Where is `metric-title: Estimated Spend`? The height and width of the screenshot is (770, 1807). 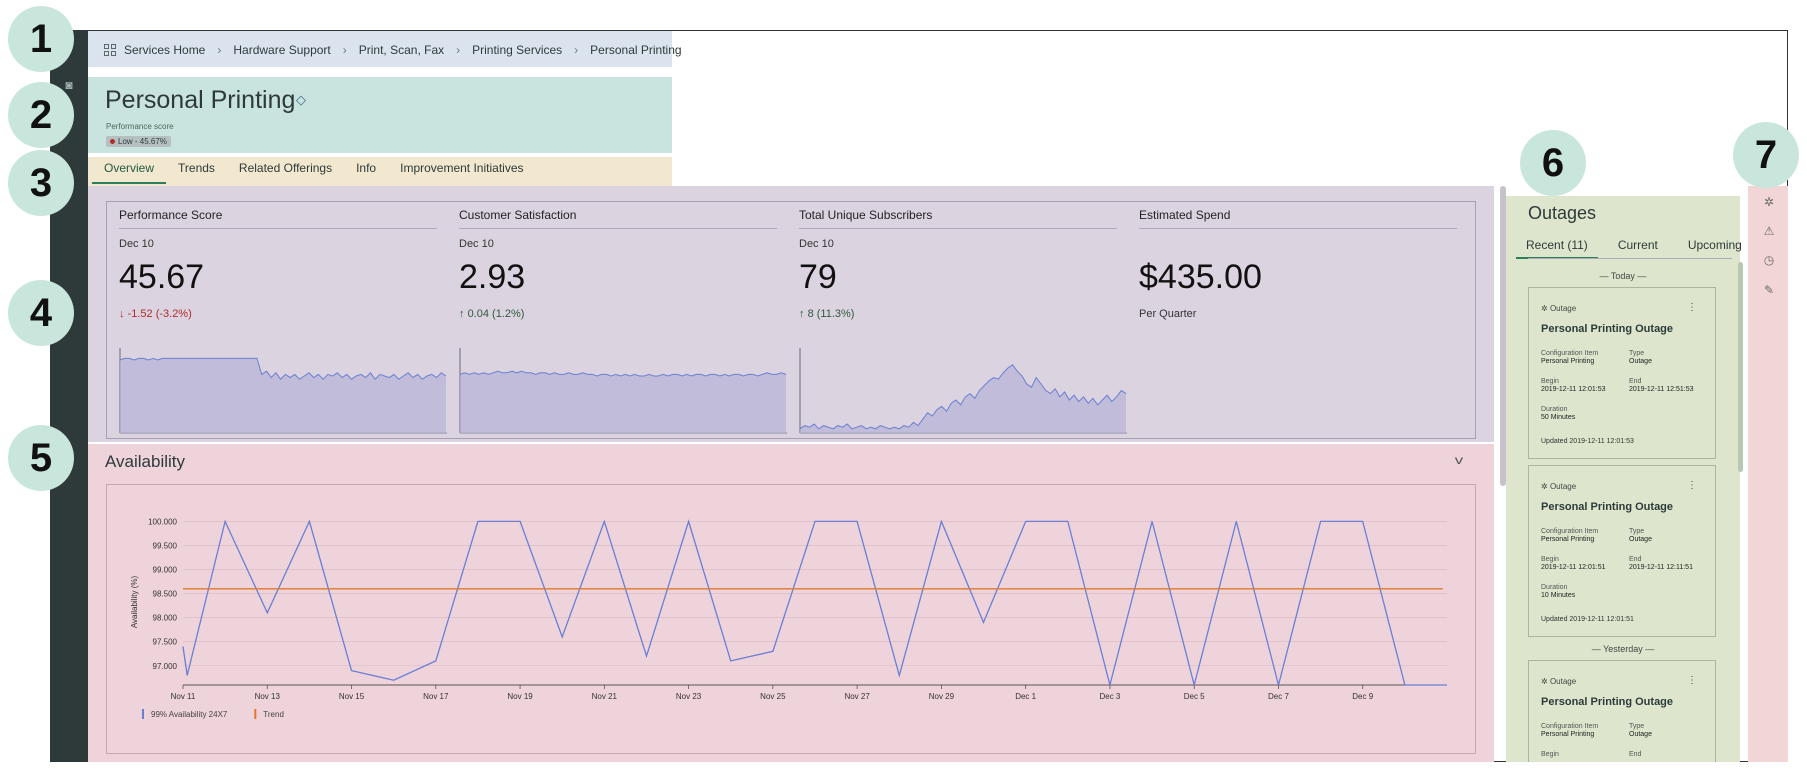
metric-title: Estimated Spend is located at coordinates (1298, 218).